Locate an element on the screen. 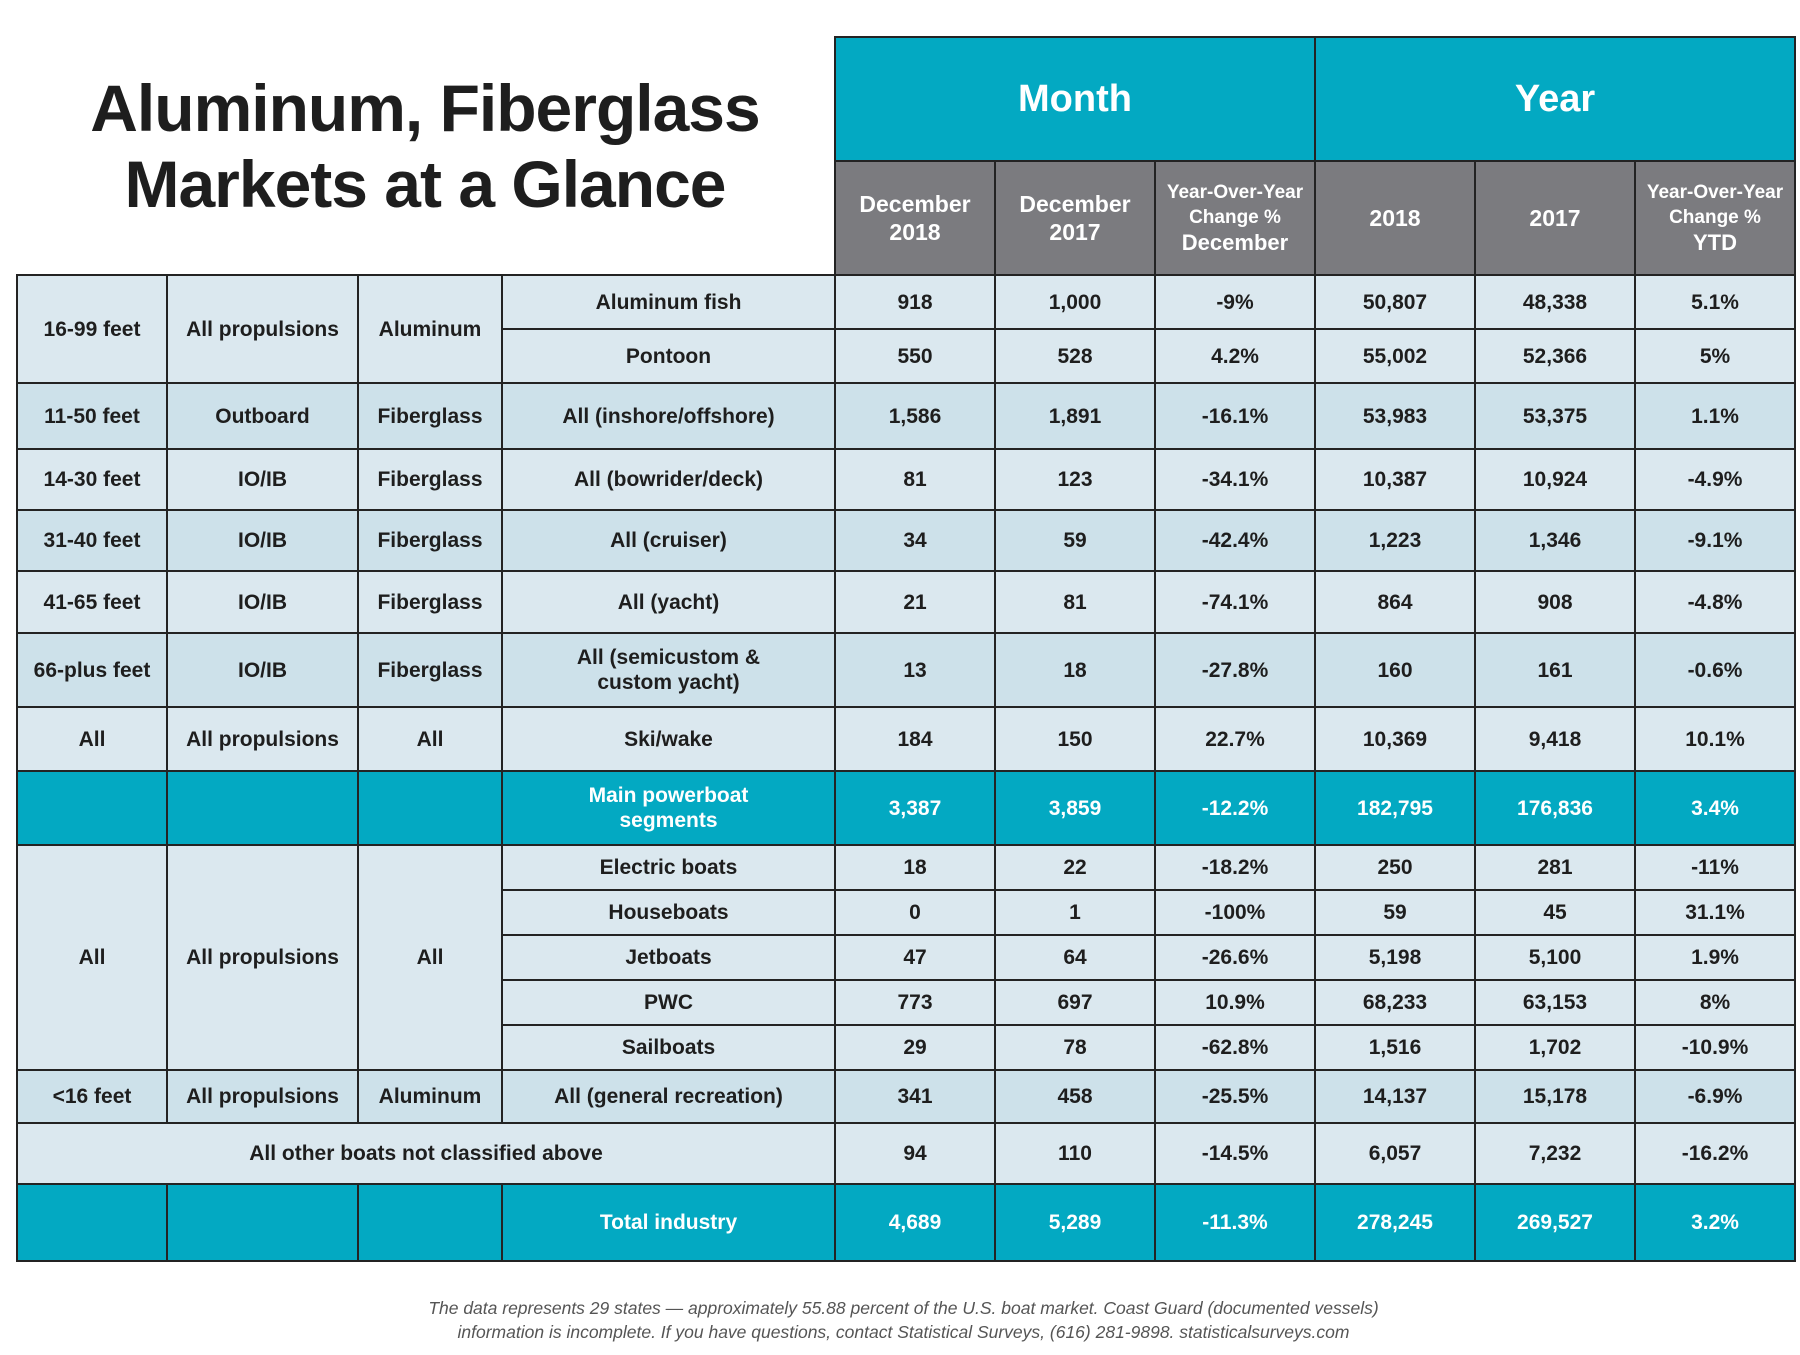 Image resolution: width=1800 pixels, height=1355 pixels. size-cell: 11-50 feet is located at coordinates (92, 416).